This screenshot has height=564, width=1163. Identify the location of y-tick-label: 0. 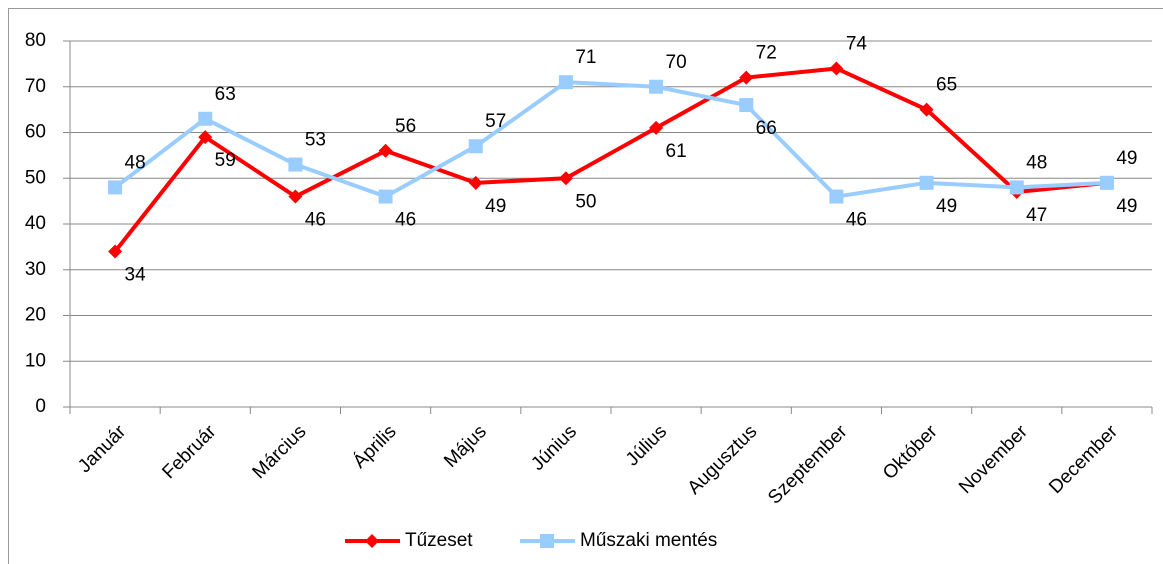
(40, 406).